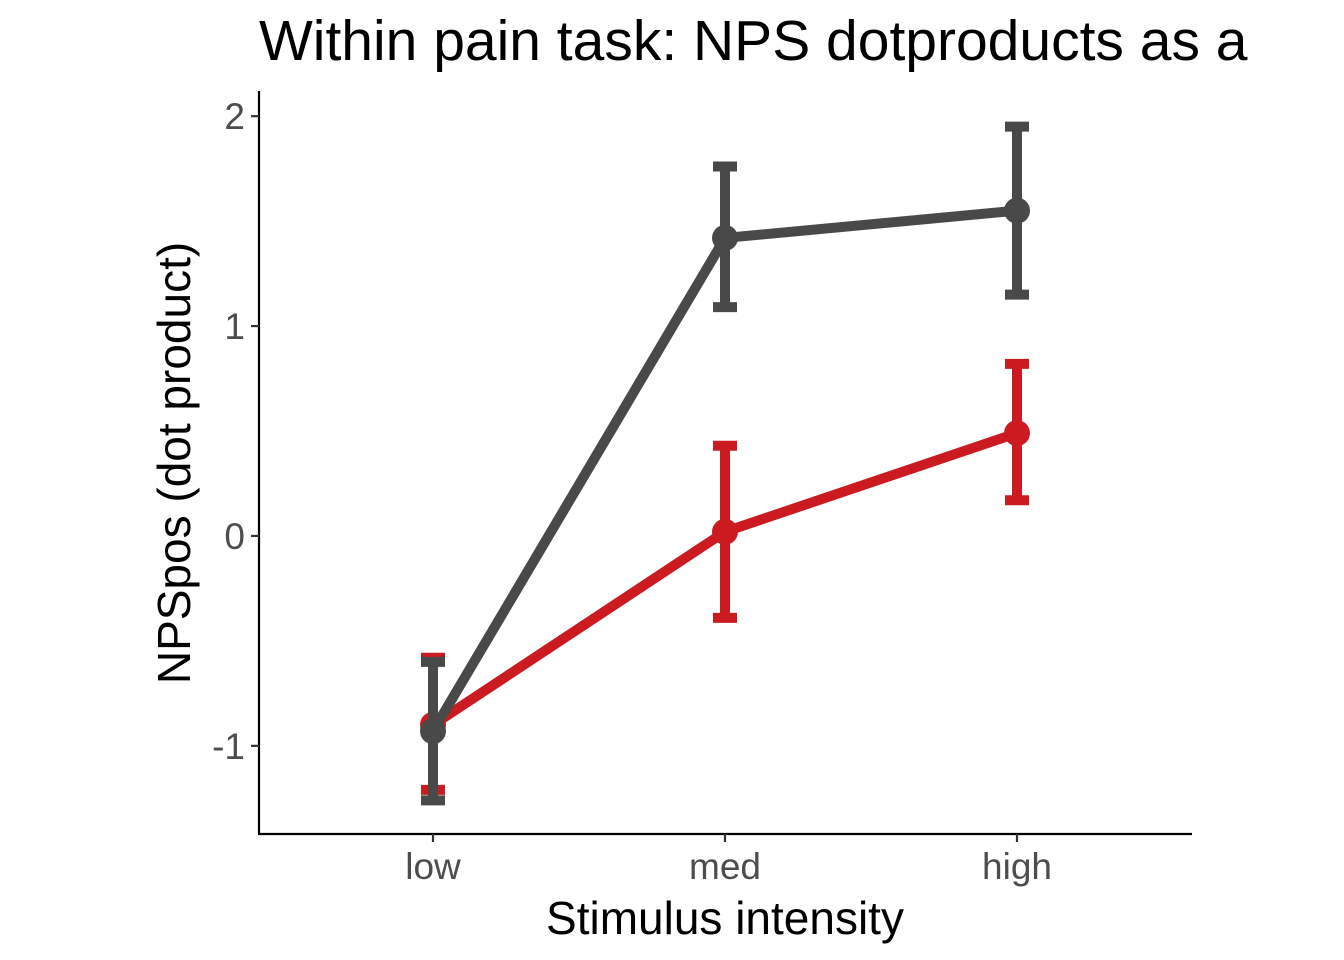 The width and height of the screenshot is (1344, 960). I want to click on y-tick-label: -1, so click(228, 746).